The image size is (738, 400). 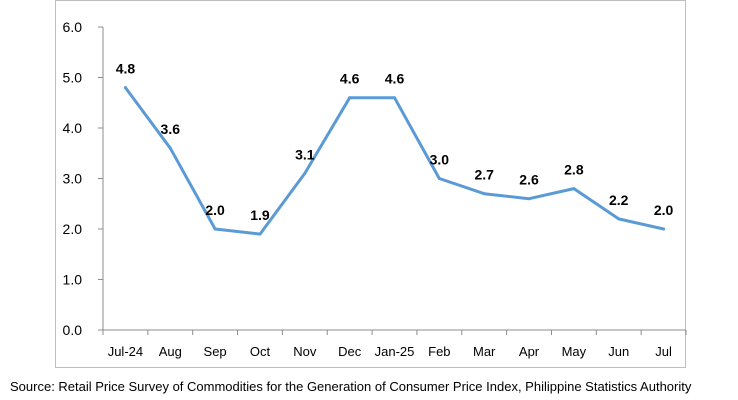 What do you see at coordinates (305, 351) in the screenshot?
I see `x-tick-label: Nov` at bounding box center [305, 351].